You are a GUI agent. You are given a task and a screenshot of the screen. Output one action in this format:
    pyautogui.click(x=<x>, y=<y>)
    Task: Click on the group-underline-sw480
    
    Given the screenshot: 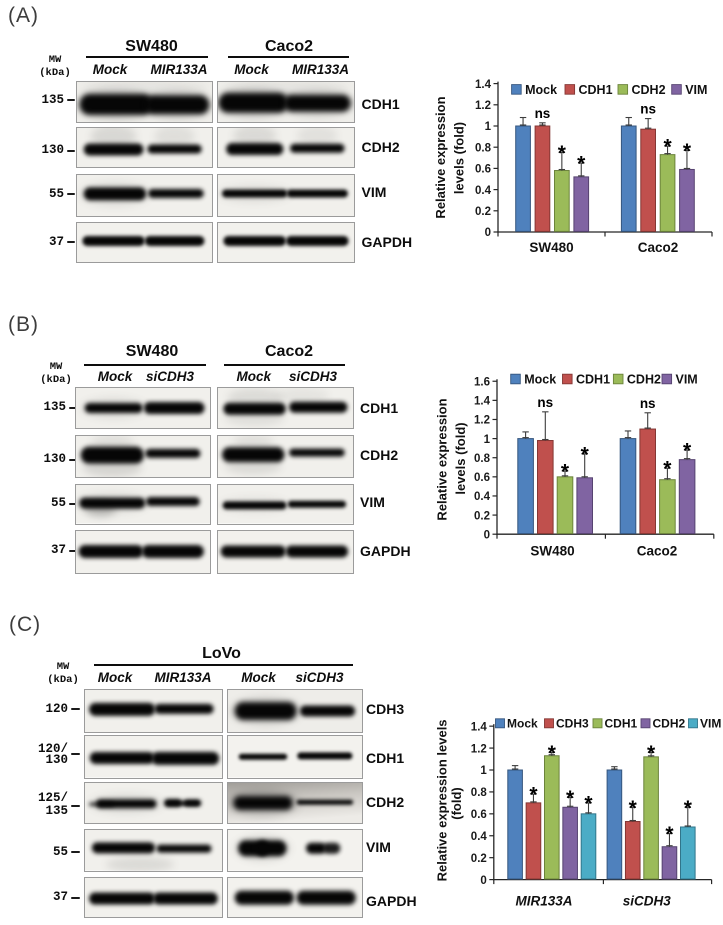 What is the action you would take?
    pyautogui.click(x=145, y=364)
    